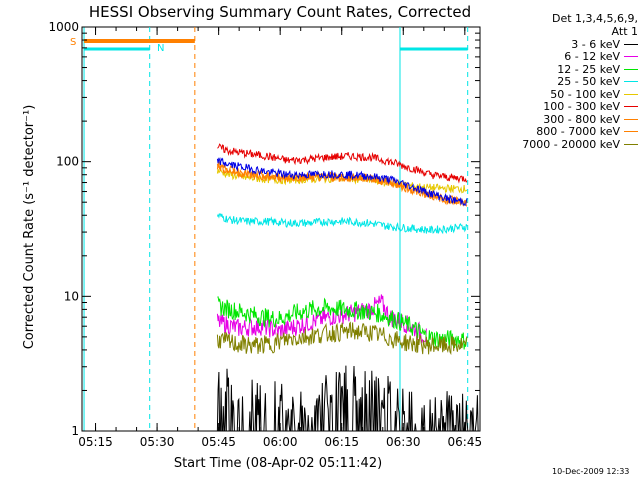 This screenshot has width=640, height=480. Describe the element at coordinates (588, 69) in the screenshot. I see `legend-label: 12 - 25 keV` at that location.